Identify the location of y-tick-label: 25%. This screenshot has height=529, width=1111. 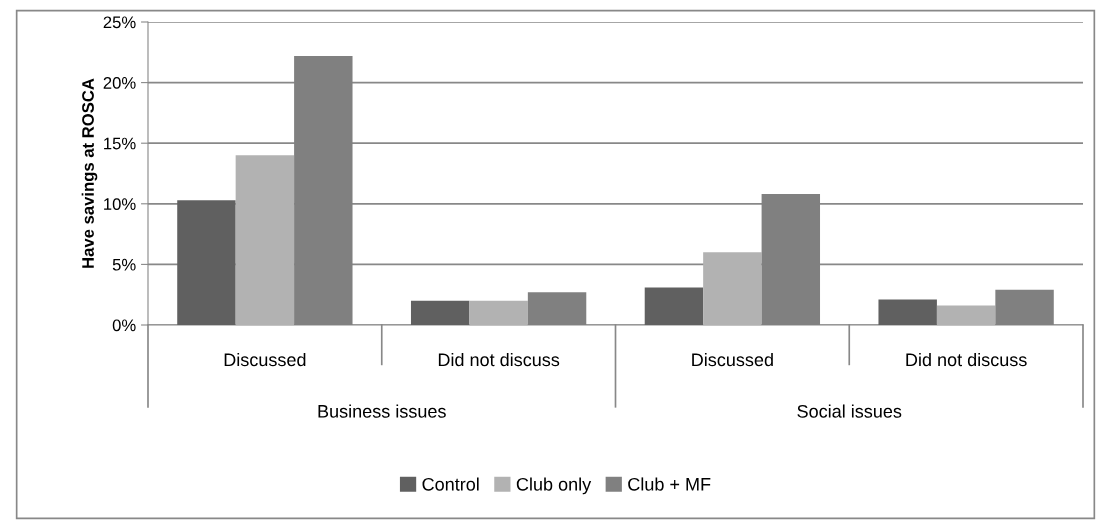
(119, 22).